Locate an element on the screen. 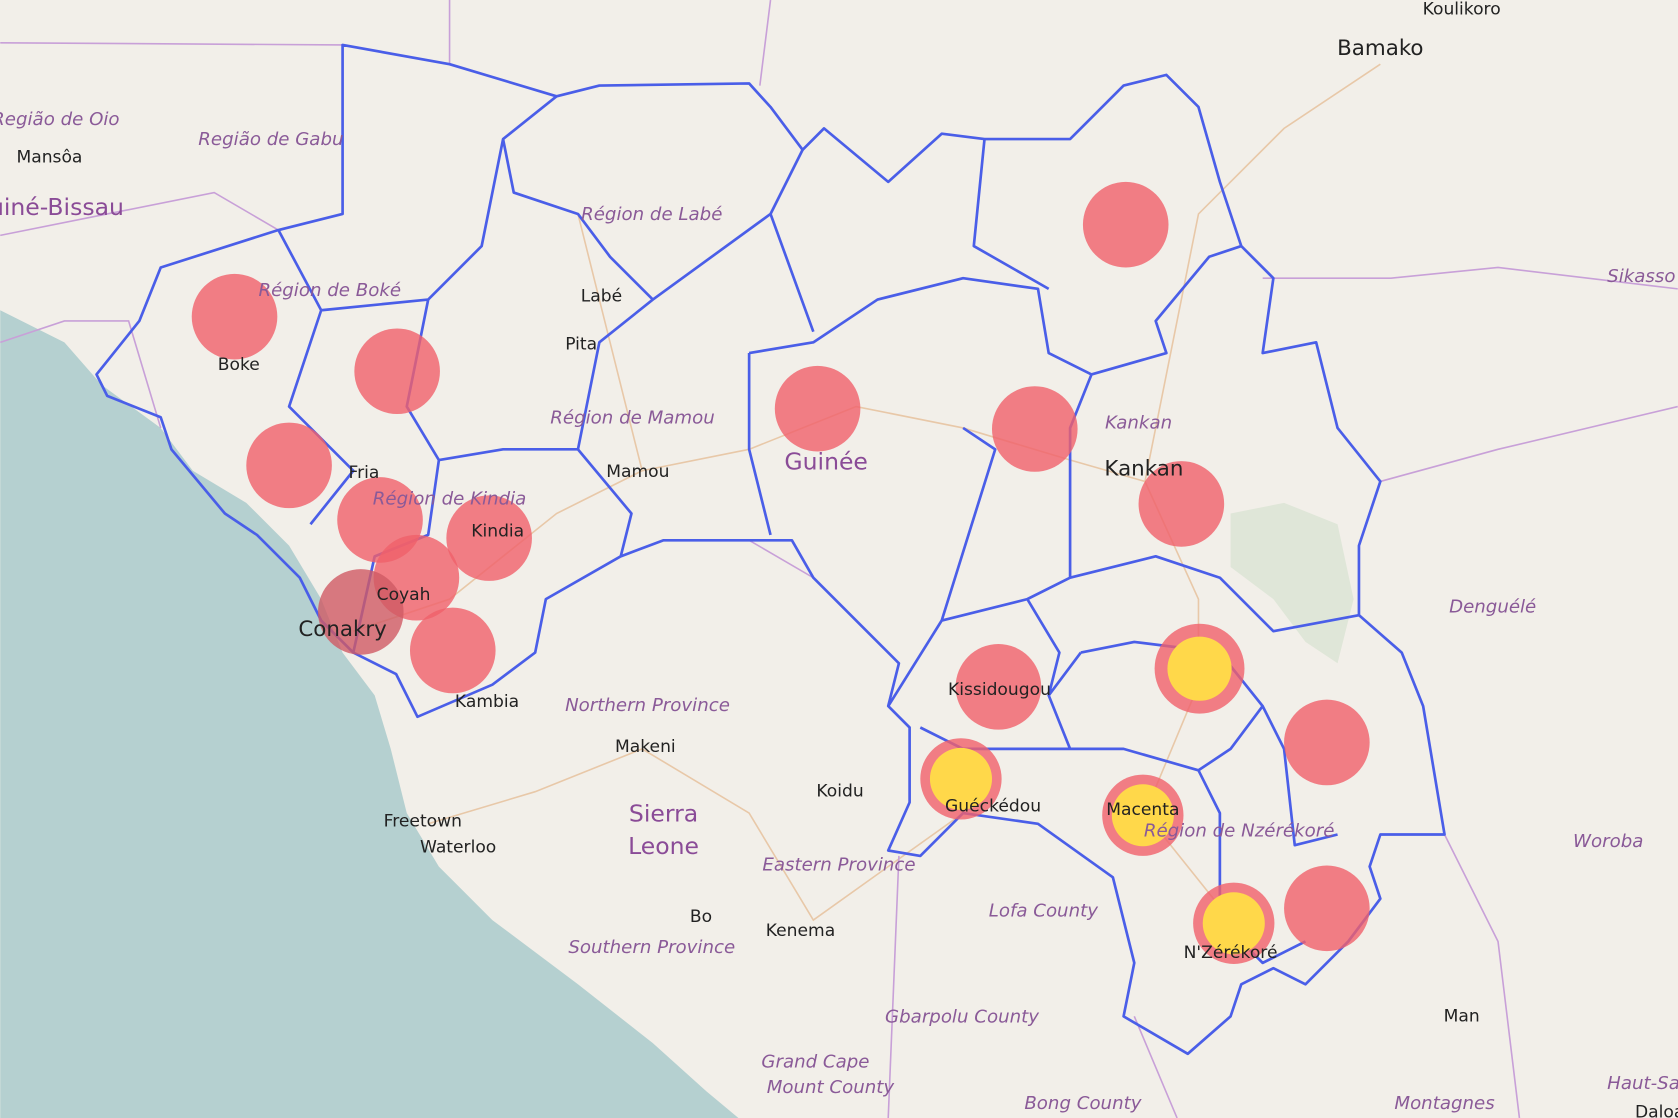 The image size is (1678, 1118). region-label: Mount County is located at coordinates (831, 1087).